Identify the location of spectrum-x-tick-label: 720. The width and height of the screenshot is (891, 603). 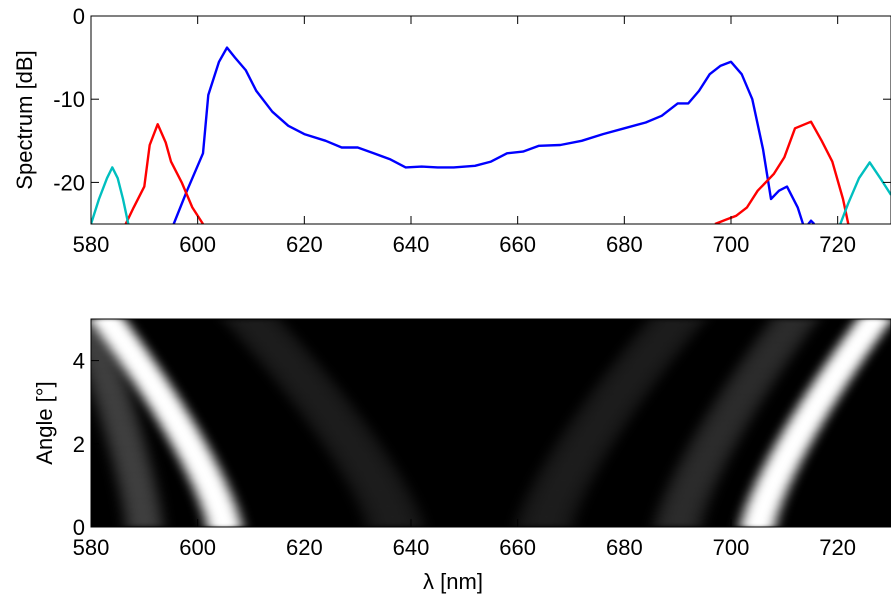
(837, 244).